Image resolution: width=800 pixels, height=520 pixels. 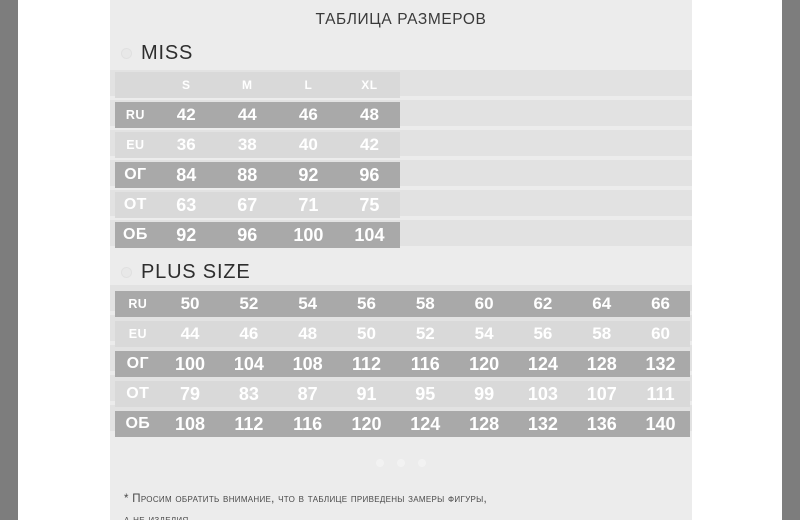 What do you see at coordinates (308, 205) in the screenshot?
I see `cell: 71` at bounding box center [308, 205].